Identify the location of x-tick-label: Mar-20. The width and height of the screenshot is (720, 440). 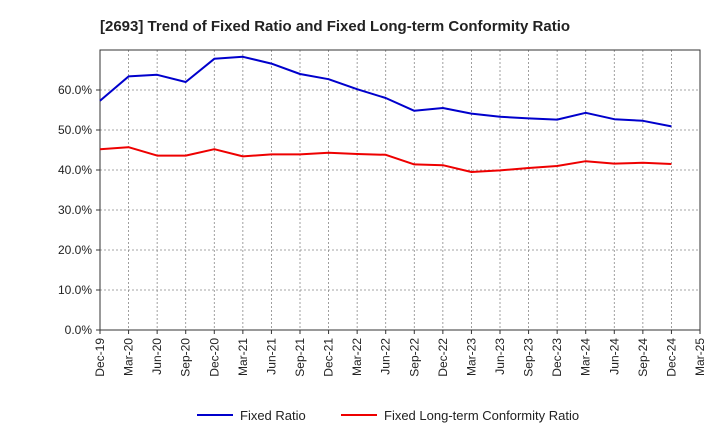
(129, 357).